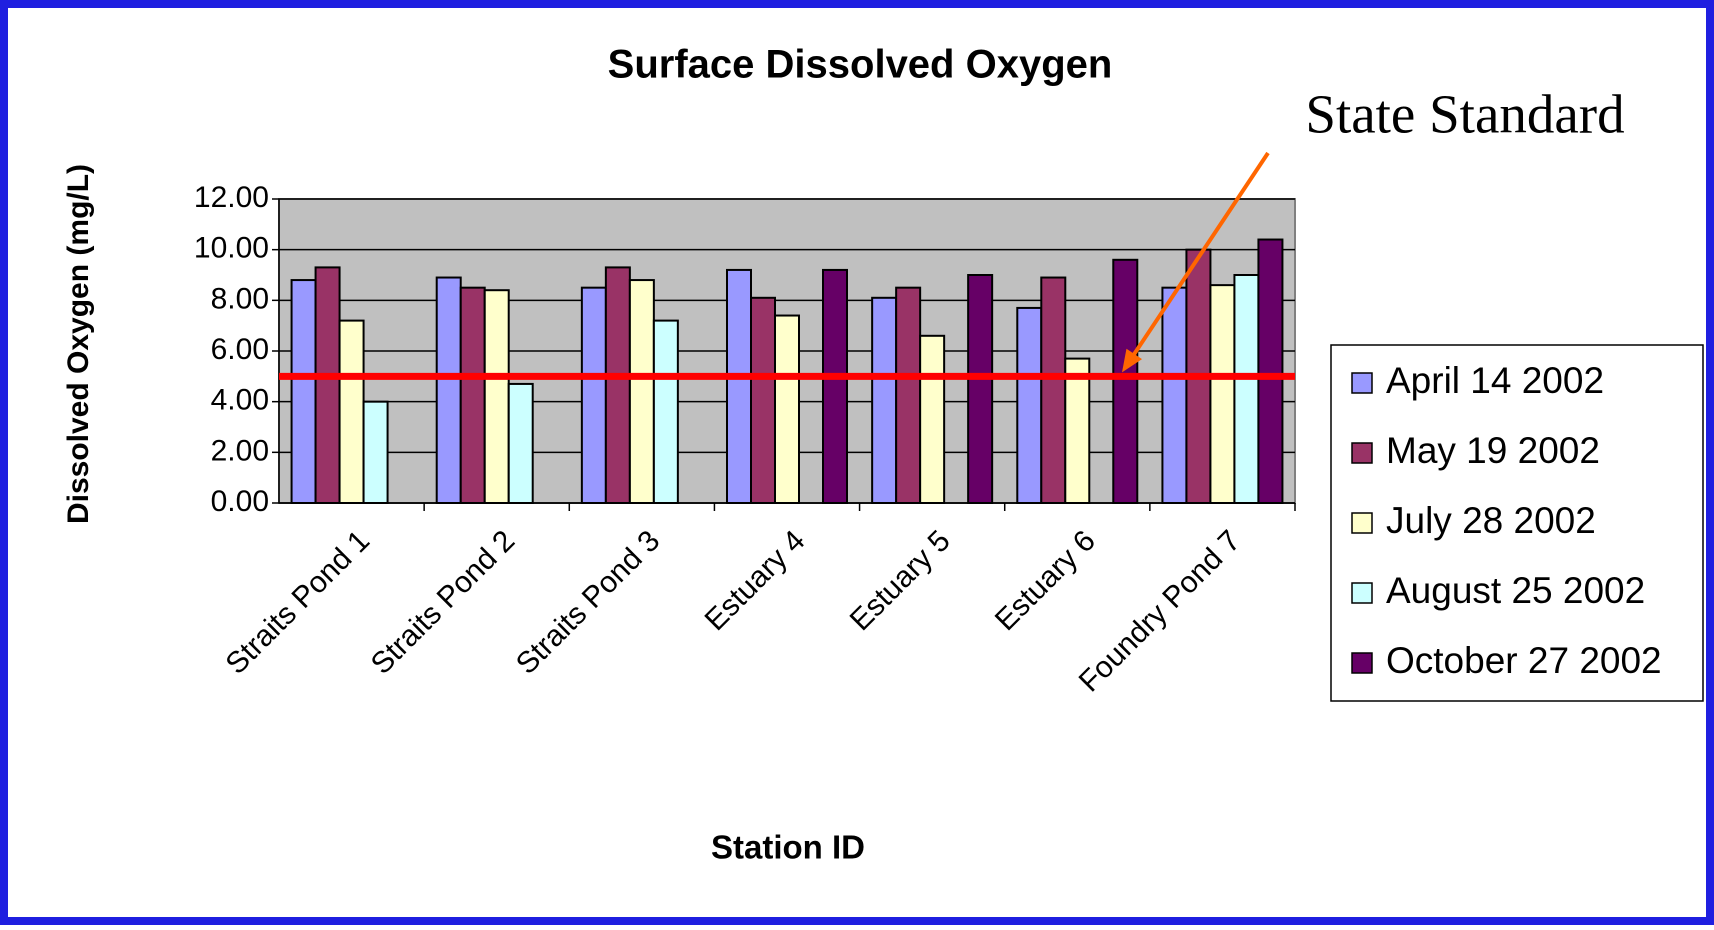 The height and width of the screenshot is (930, 1714). What do you see at coordinates (231, 197) in the screenshot?
I see `y-tick-label: 12.00` at bounding box center [231, 197].